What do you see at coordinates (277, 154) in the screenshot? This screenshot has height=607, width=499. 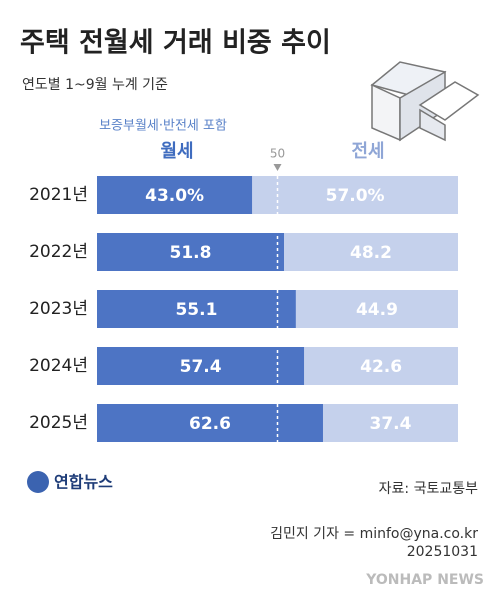 I see `x-tick-label: 50` at bounding box center [277, 154].